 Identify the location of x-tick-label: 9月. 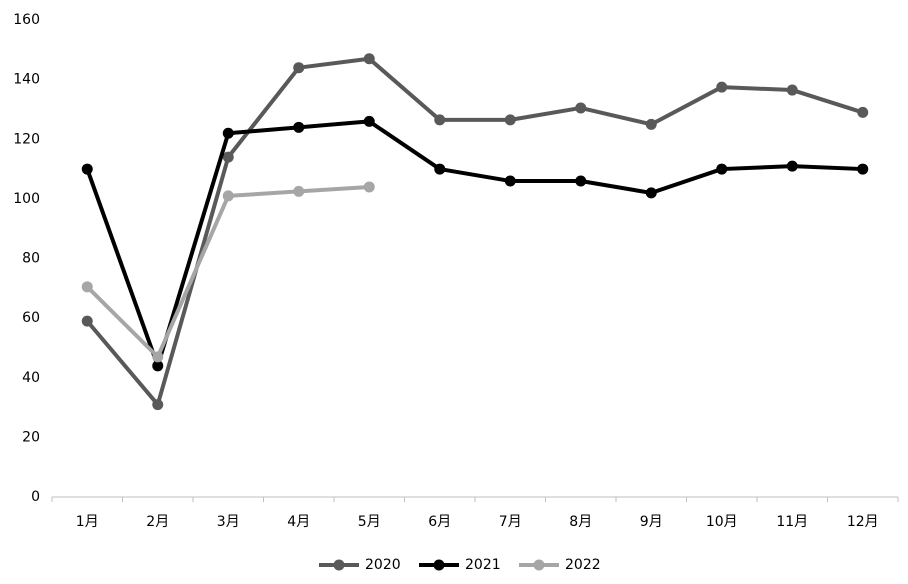
(651, 522).